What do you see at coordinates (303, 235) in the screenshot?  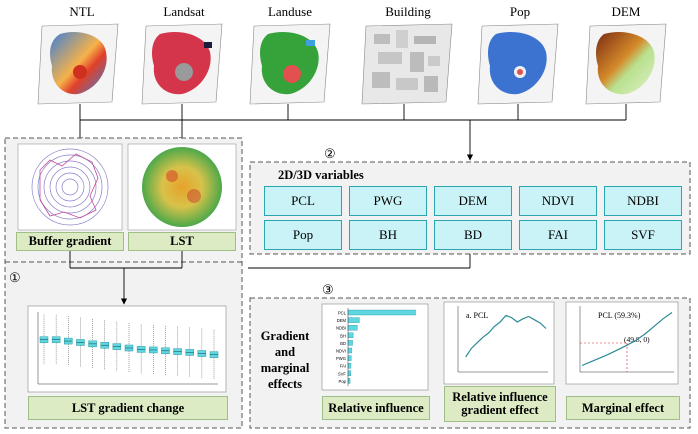 I see `var-box-pop: Pop` at bounding box center [303, 235].